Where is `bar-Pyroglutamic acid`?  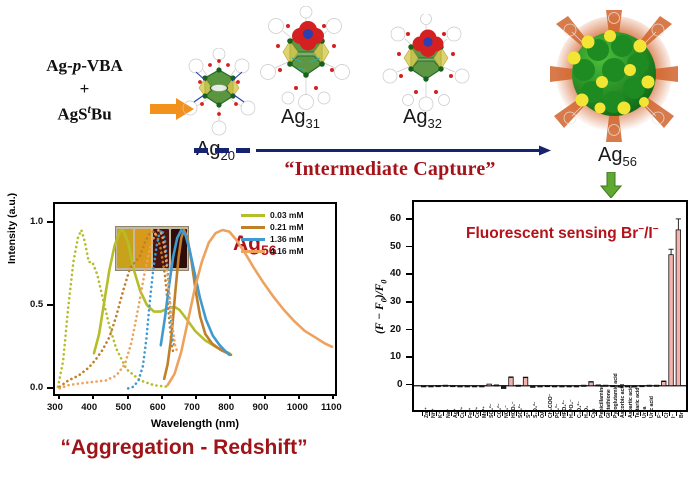 bar-Pyroglutamic acid is located at coordinates (613, 386).